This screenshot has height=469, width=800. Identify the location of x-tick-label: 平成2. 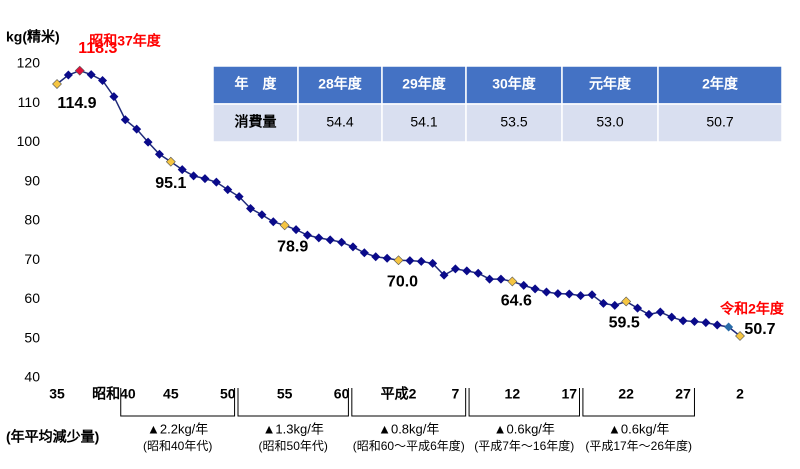
(399, 394).